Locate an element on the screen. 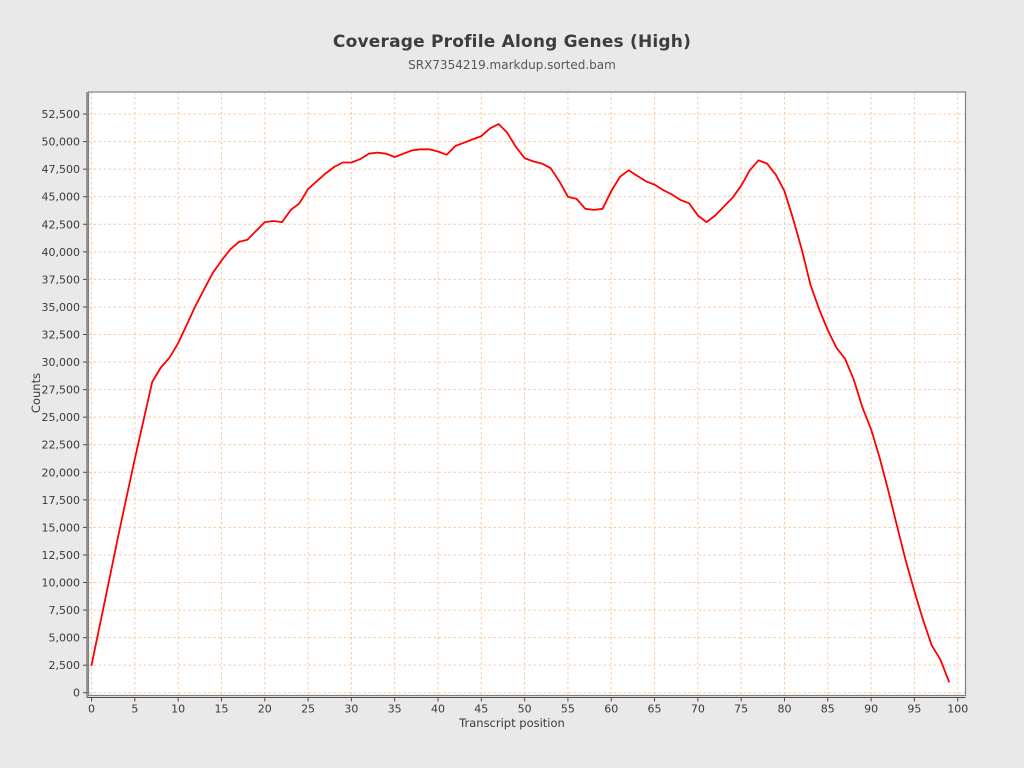 The width and height of the screenshot is (1024, 768). y-tick-label: 25,000 is located at coordinates (61, 417).